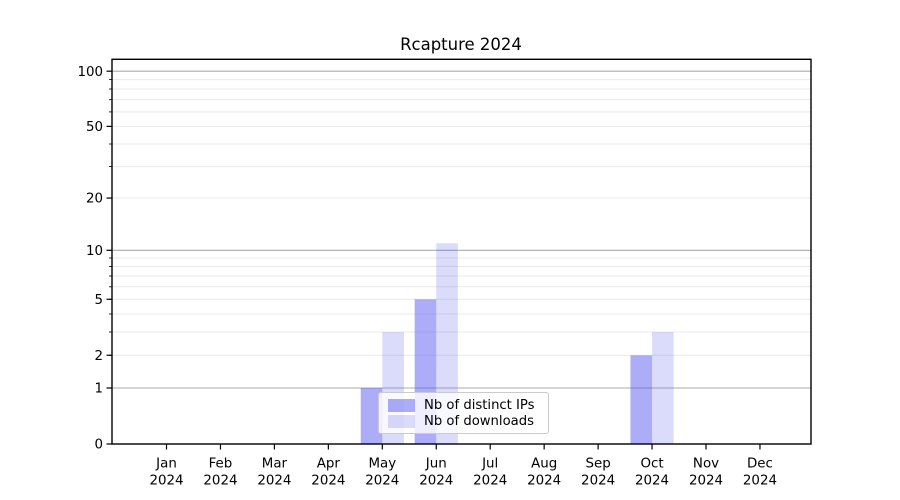  Describe the element at coordinates (94, 199) in the screenshot. I see `y-tick-label: 20` at that location.